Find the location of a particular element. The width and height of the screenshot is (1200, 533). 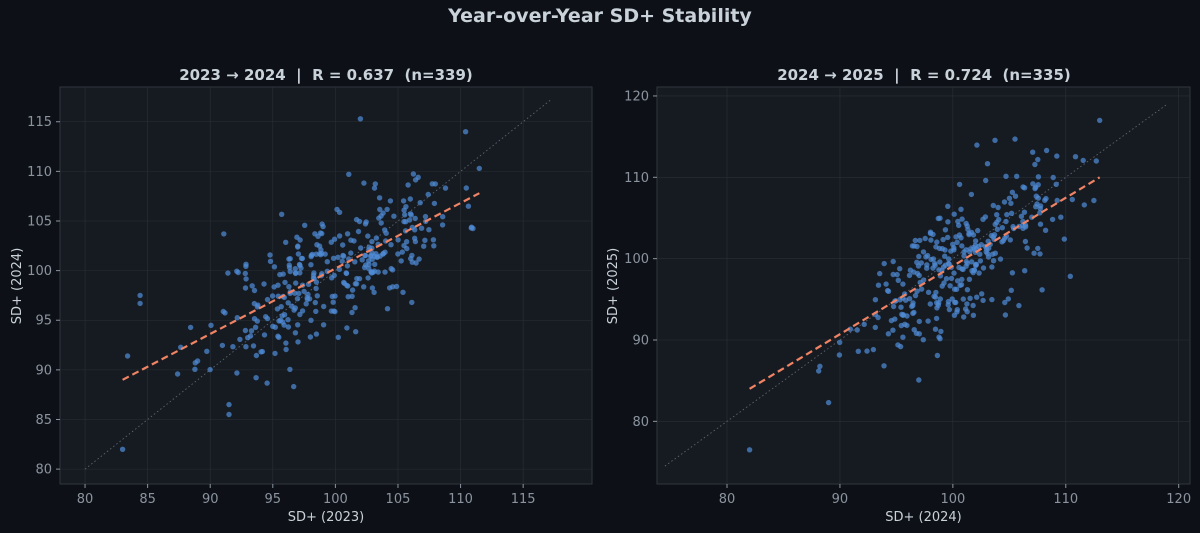

regression-line is located at coordinates (301, 286).